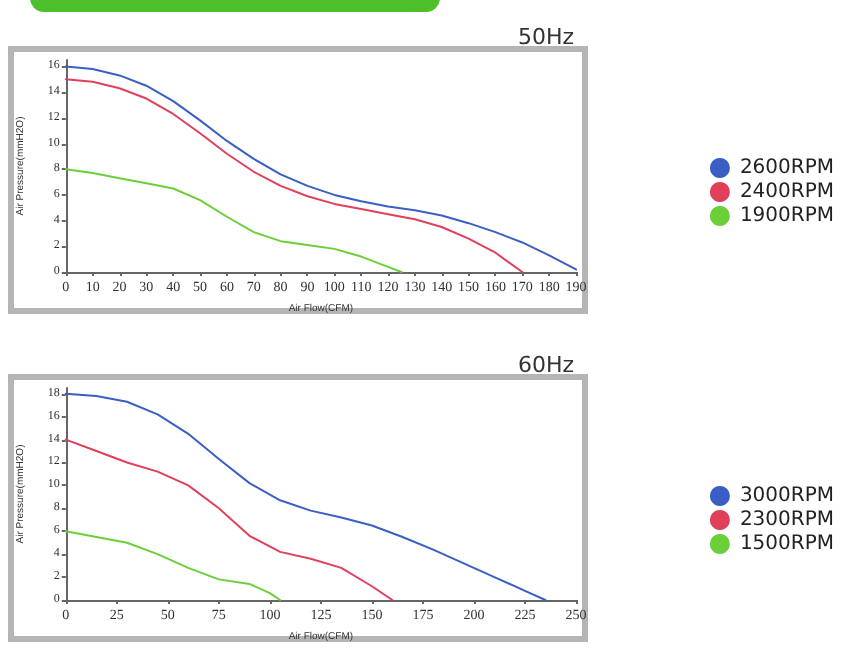 The width and height of the screenshot is (852, 662). What do you see at coordinates (787, 496) in the screenshot?
I see `legend-label: 3000RPM` at bounding box center [787, 496].